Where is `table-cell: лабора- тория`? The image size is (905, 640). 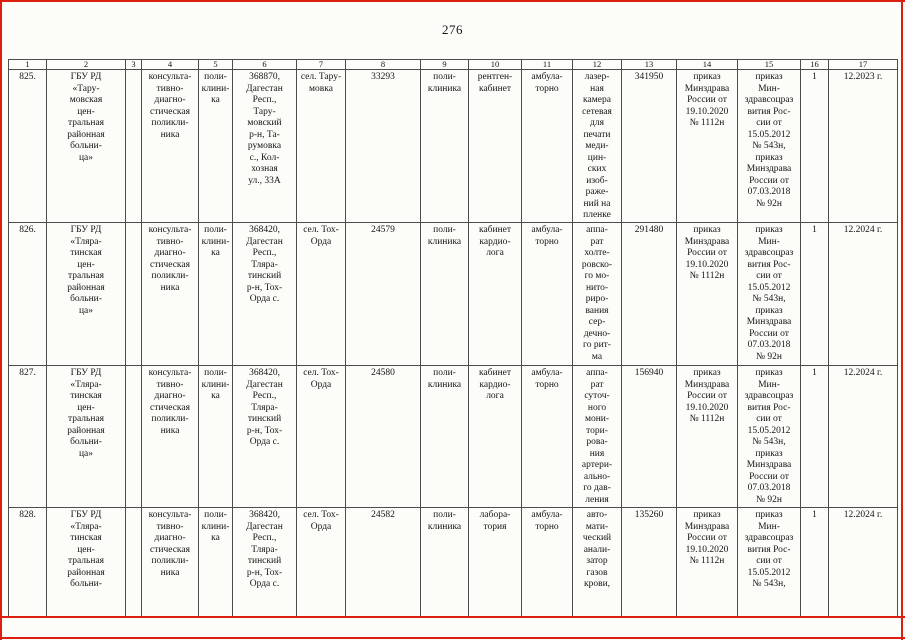
table-cell: лабора- тория is located at coordinates (495, 562).